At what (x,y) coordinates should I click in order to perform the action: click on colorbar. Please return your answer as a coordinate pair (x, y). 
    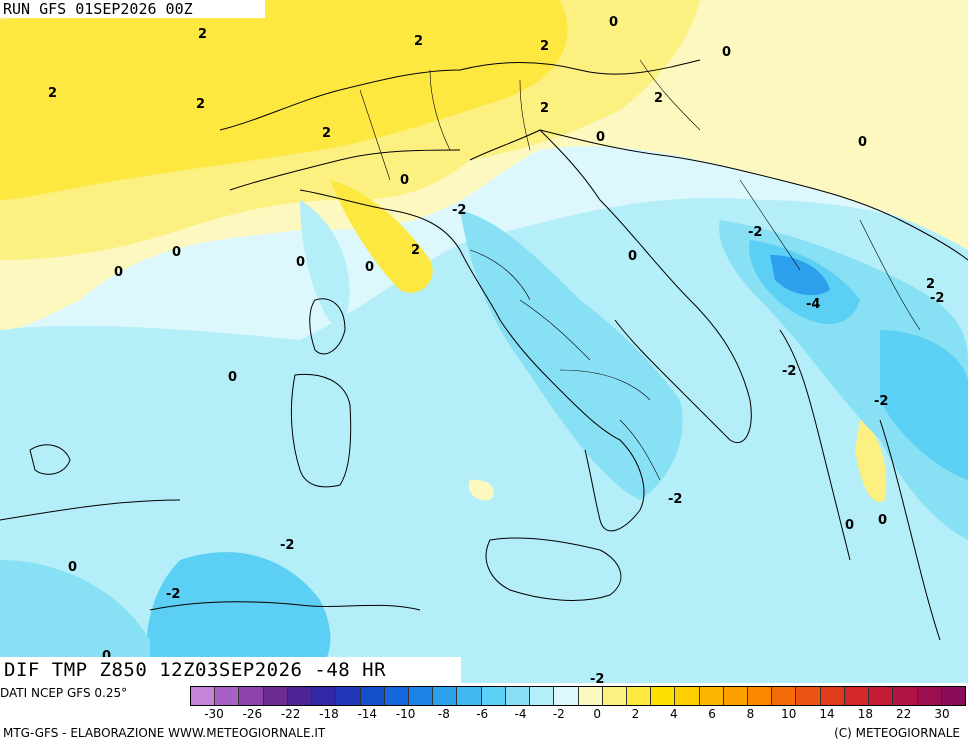
    Looking at the image, I should click on (578, 696).